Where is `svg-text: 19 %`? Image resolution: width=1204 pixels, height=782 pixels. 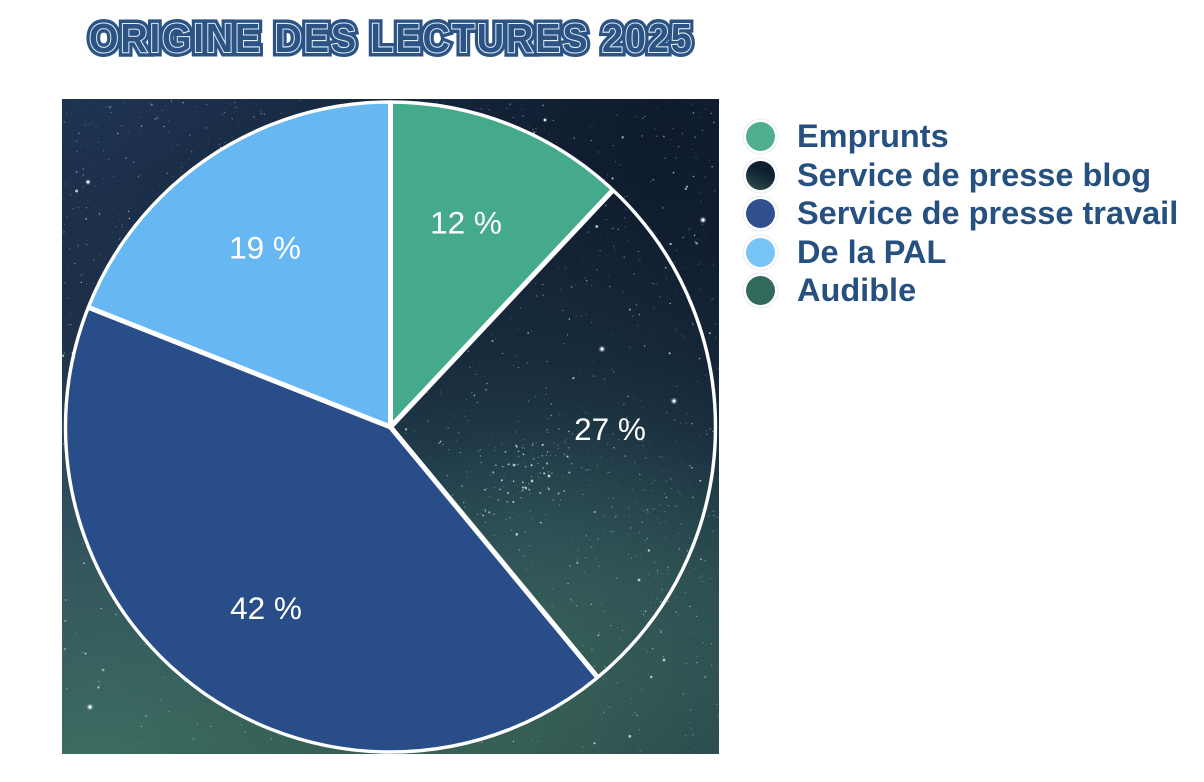 svg-text: 19 % is located at coordinates (265, 247).